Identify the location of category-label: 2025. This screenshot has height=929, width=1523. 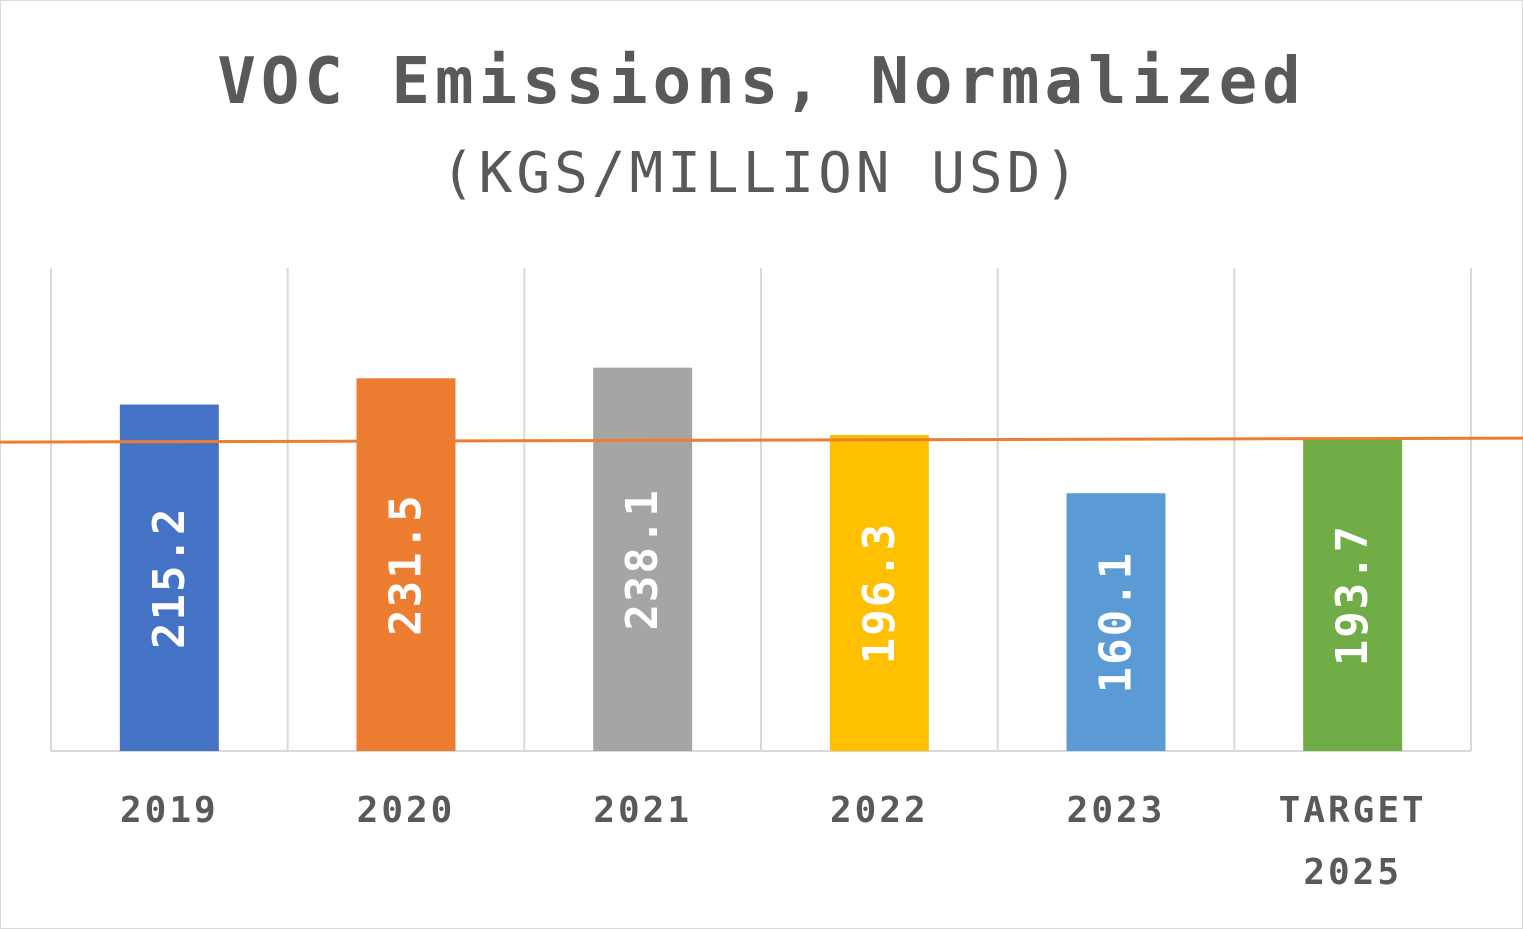
(1352, 872).